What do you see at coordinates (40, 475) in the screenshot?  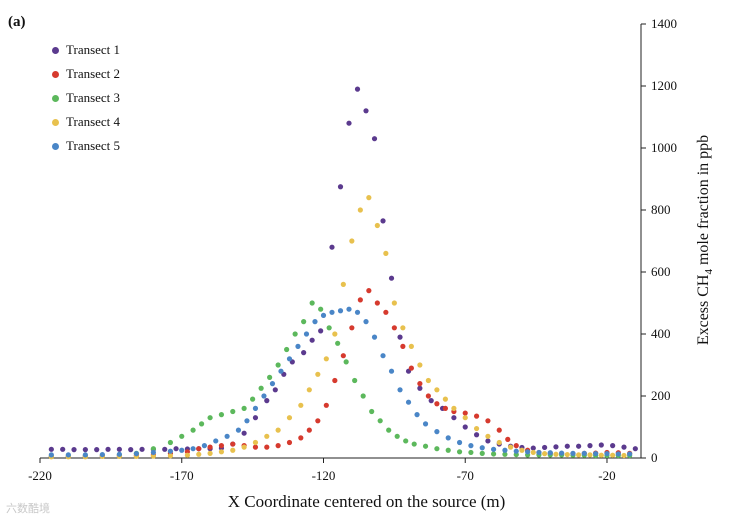 I see `x-tick-label: -220` at bounding box center [40, 475].